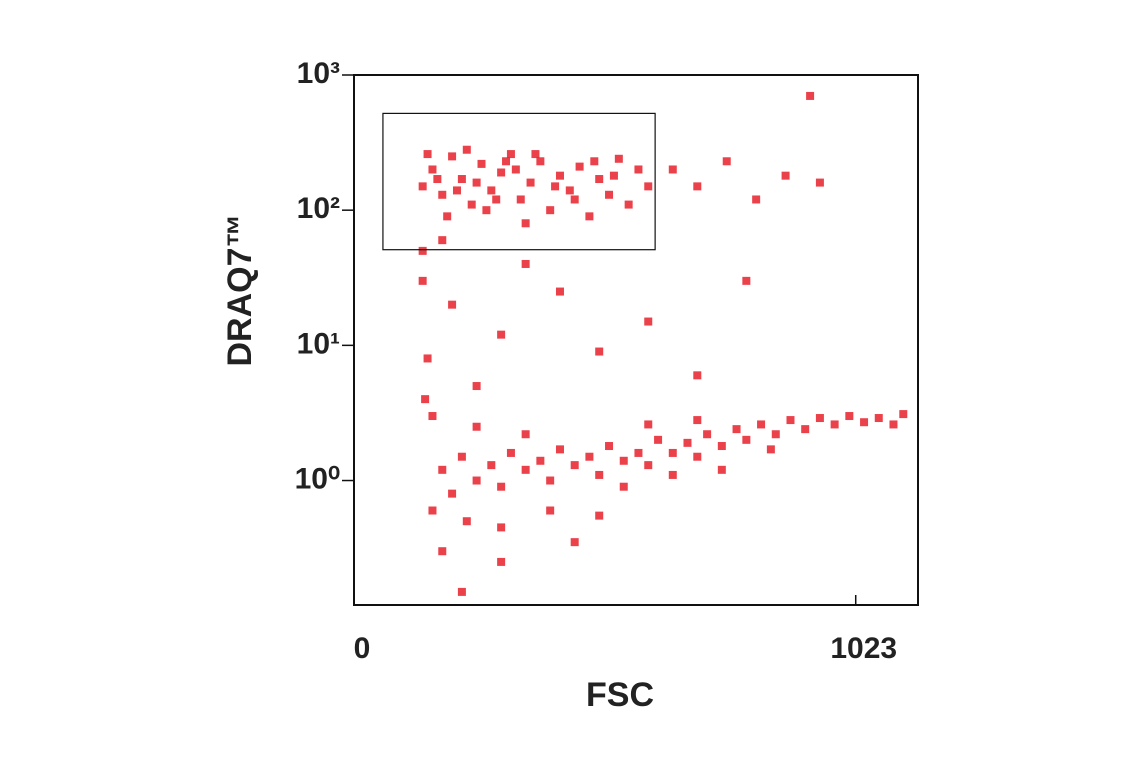  Describe the element at coordinates (318, 73) in the screenshot. I see `y-tick-label: 10³` at that location.